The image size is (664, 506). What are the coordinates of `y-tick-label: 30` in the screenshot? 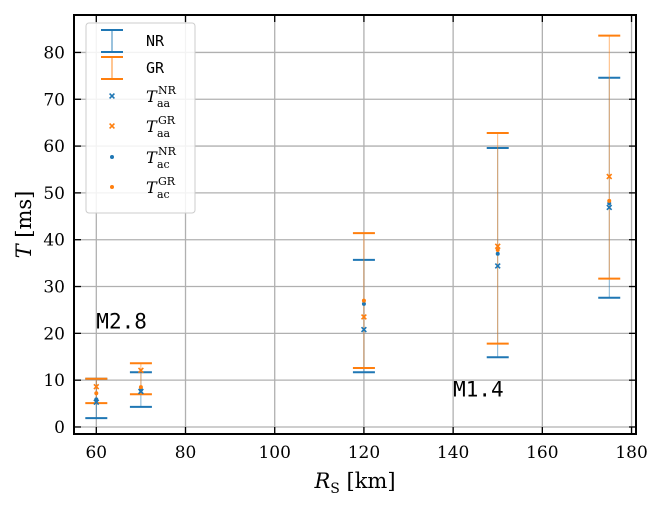 It's located at (54, 288).